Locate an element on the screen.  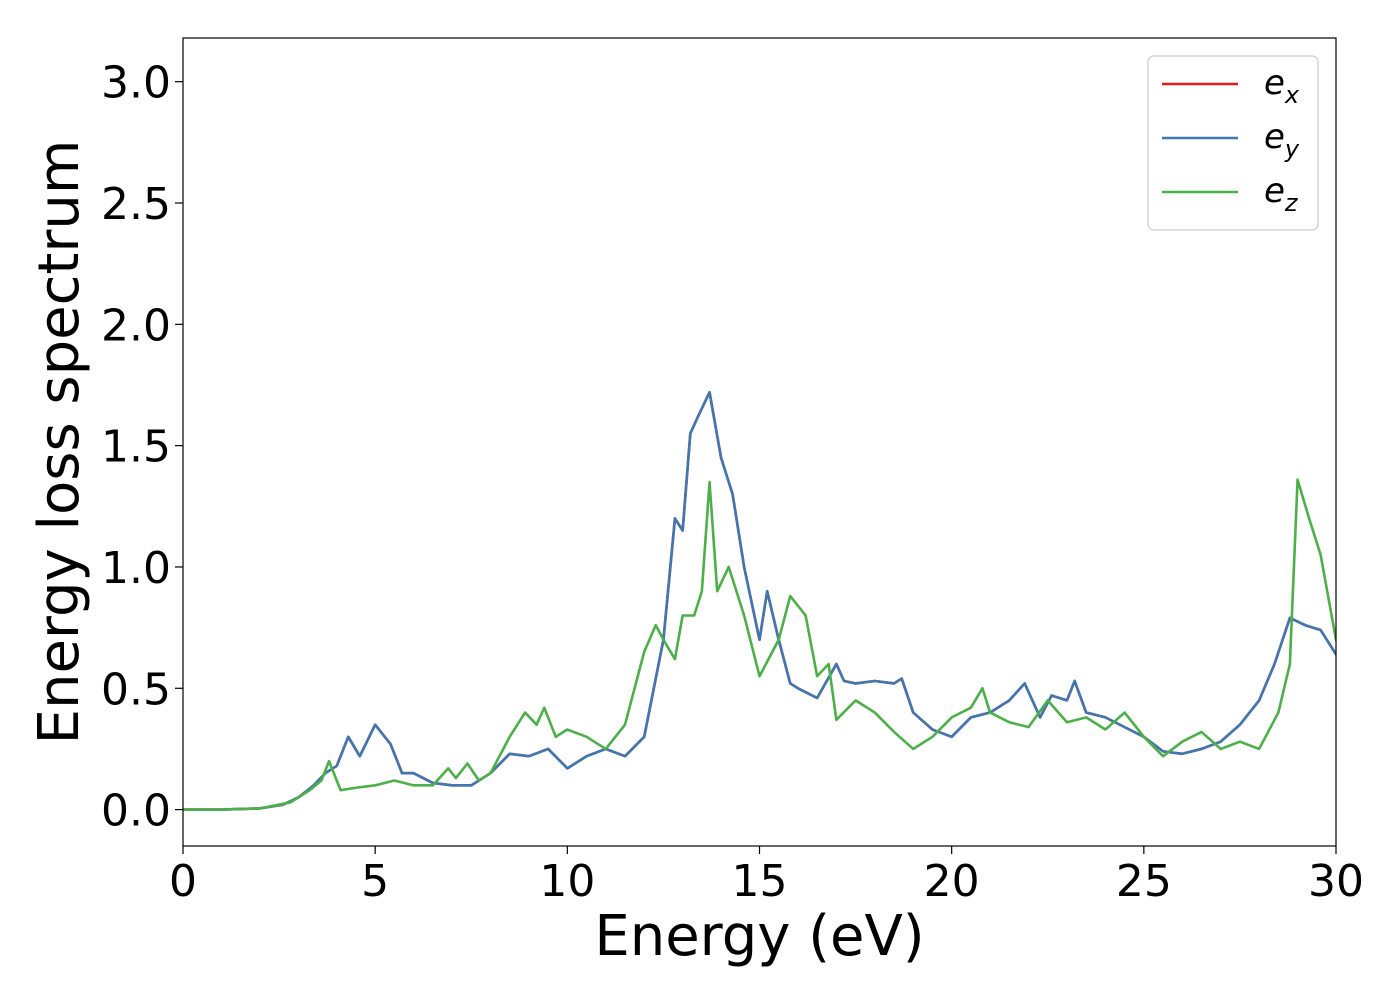
y-tick-label: 0.5 is located at coordinates (136, 689).